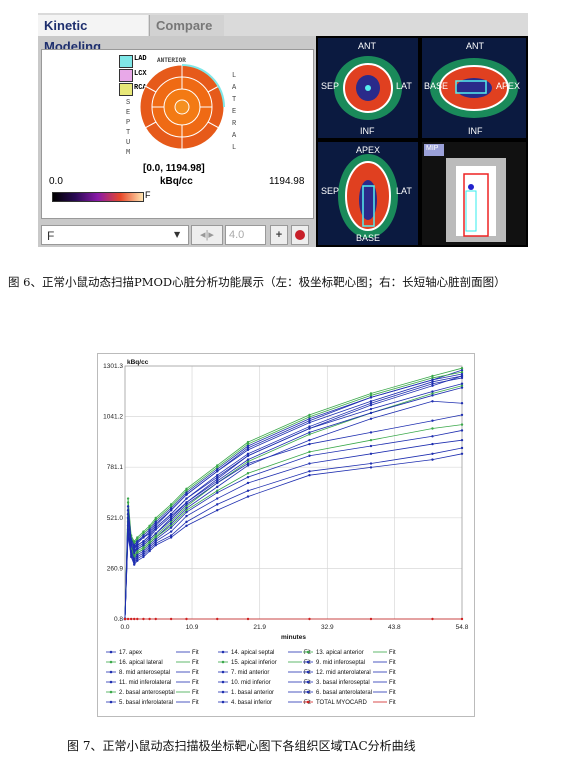  What do you see at coordinates (475, 131) in the screenshot?
I see `s2-bottom-label: INF` at bounding box center [475, 131].